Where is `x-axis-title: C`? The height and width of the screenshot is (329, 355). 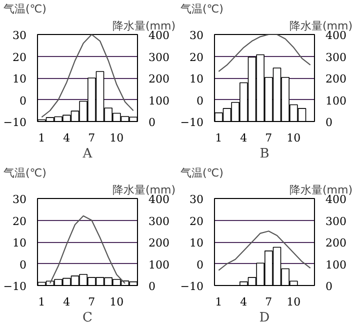
x-axis-title: C is located at coordinates (87, 318).